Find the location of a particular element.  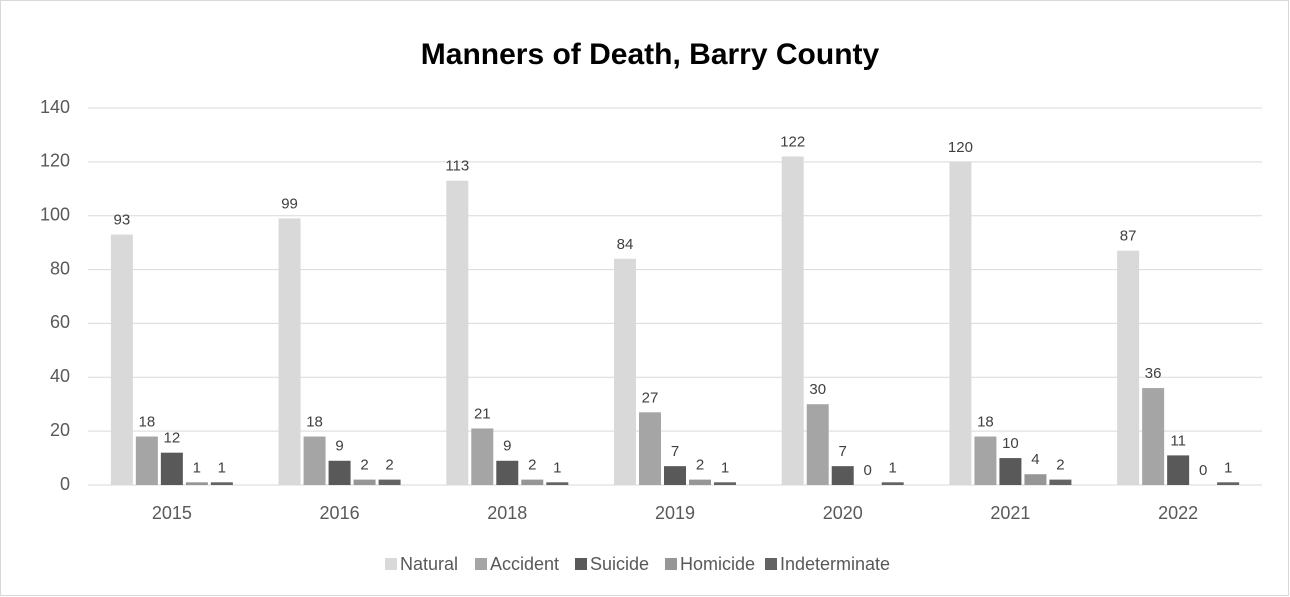

data-label: 93 is located at coordinates (122, 220).